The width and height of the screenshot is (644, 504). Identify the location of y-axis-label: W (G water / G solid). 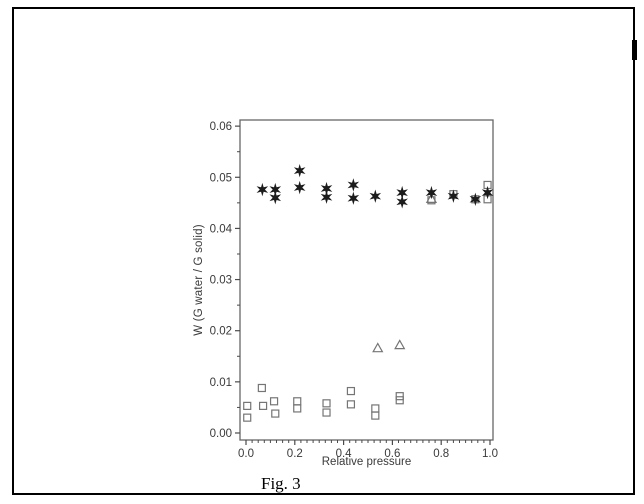
(199, 280).